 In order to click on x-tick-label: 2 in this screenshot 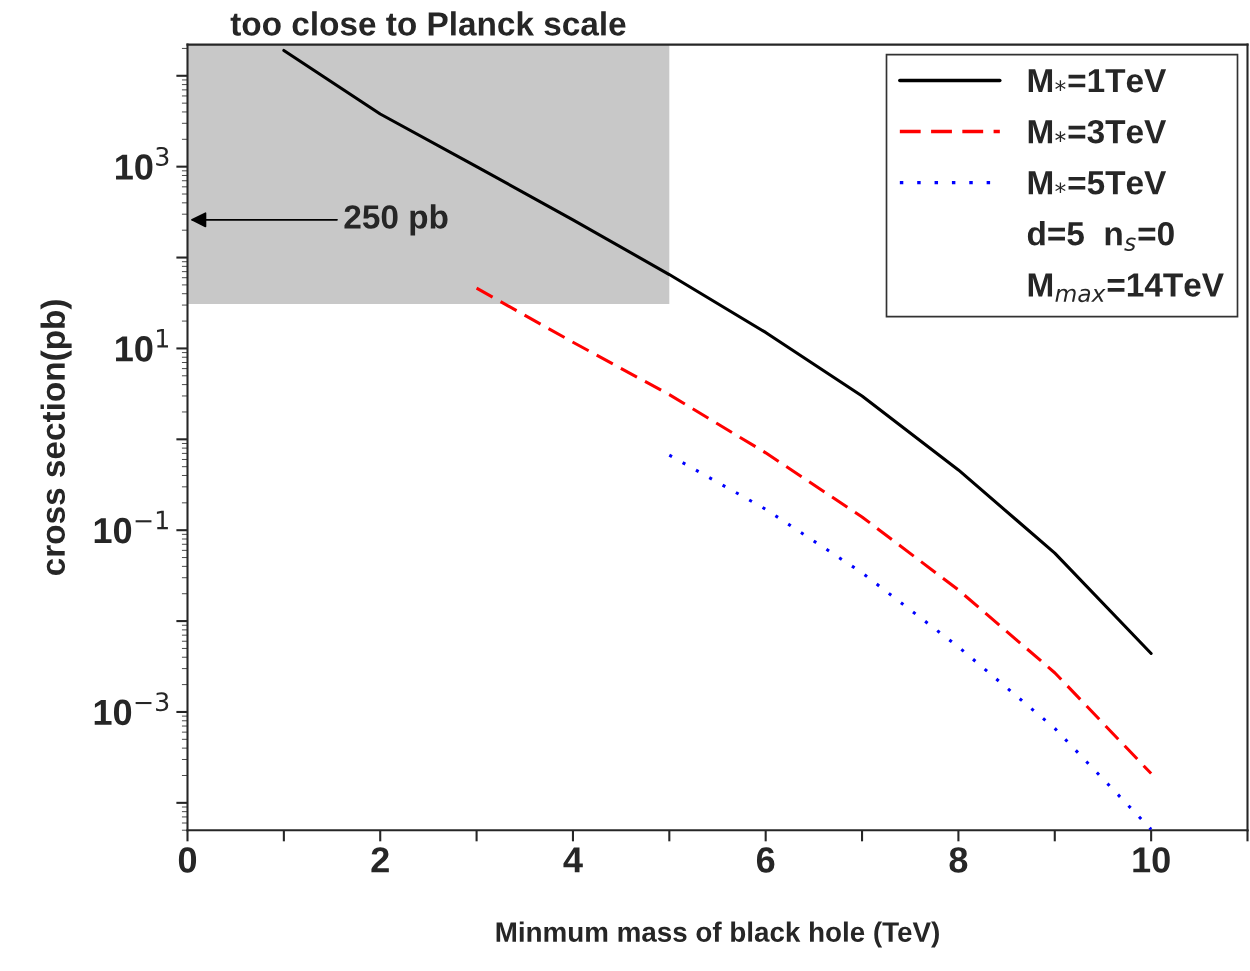, I will do `click(380, 860)`.